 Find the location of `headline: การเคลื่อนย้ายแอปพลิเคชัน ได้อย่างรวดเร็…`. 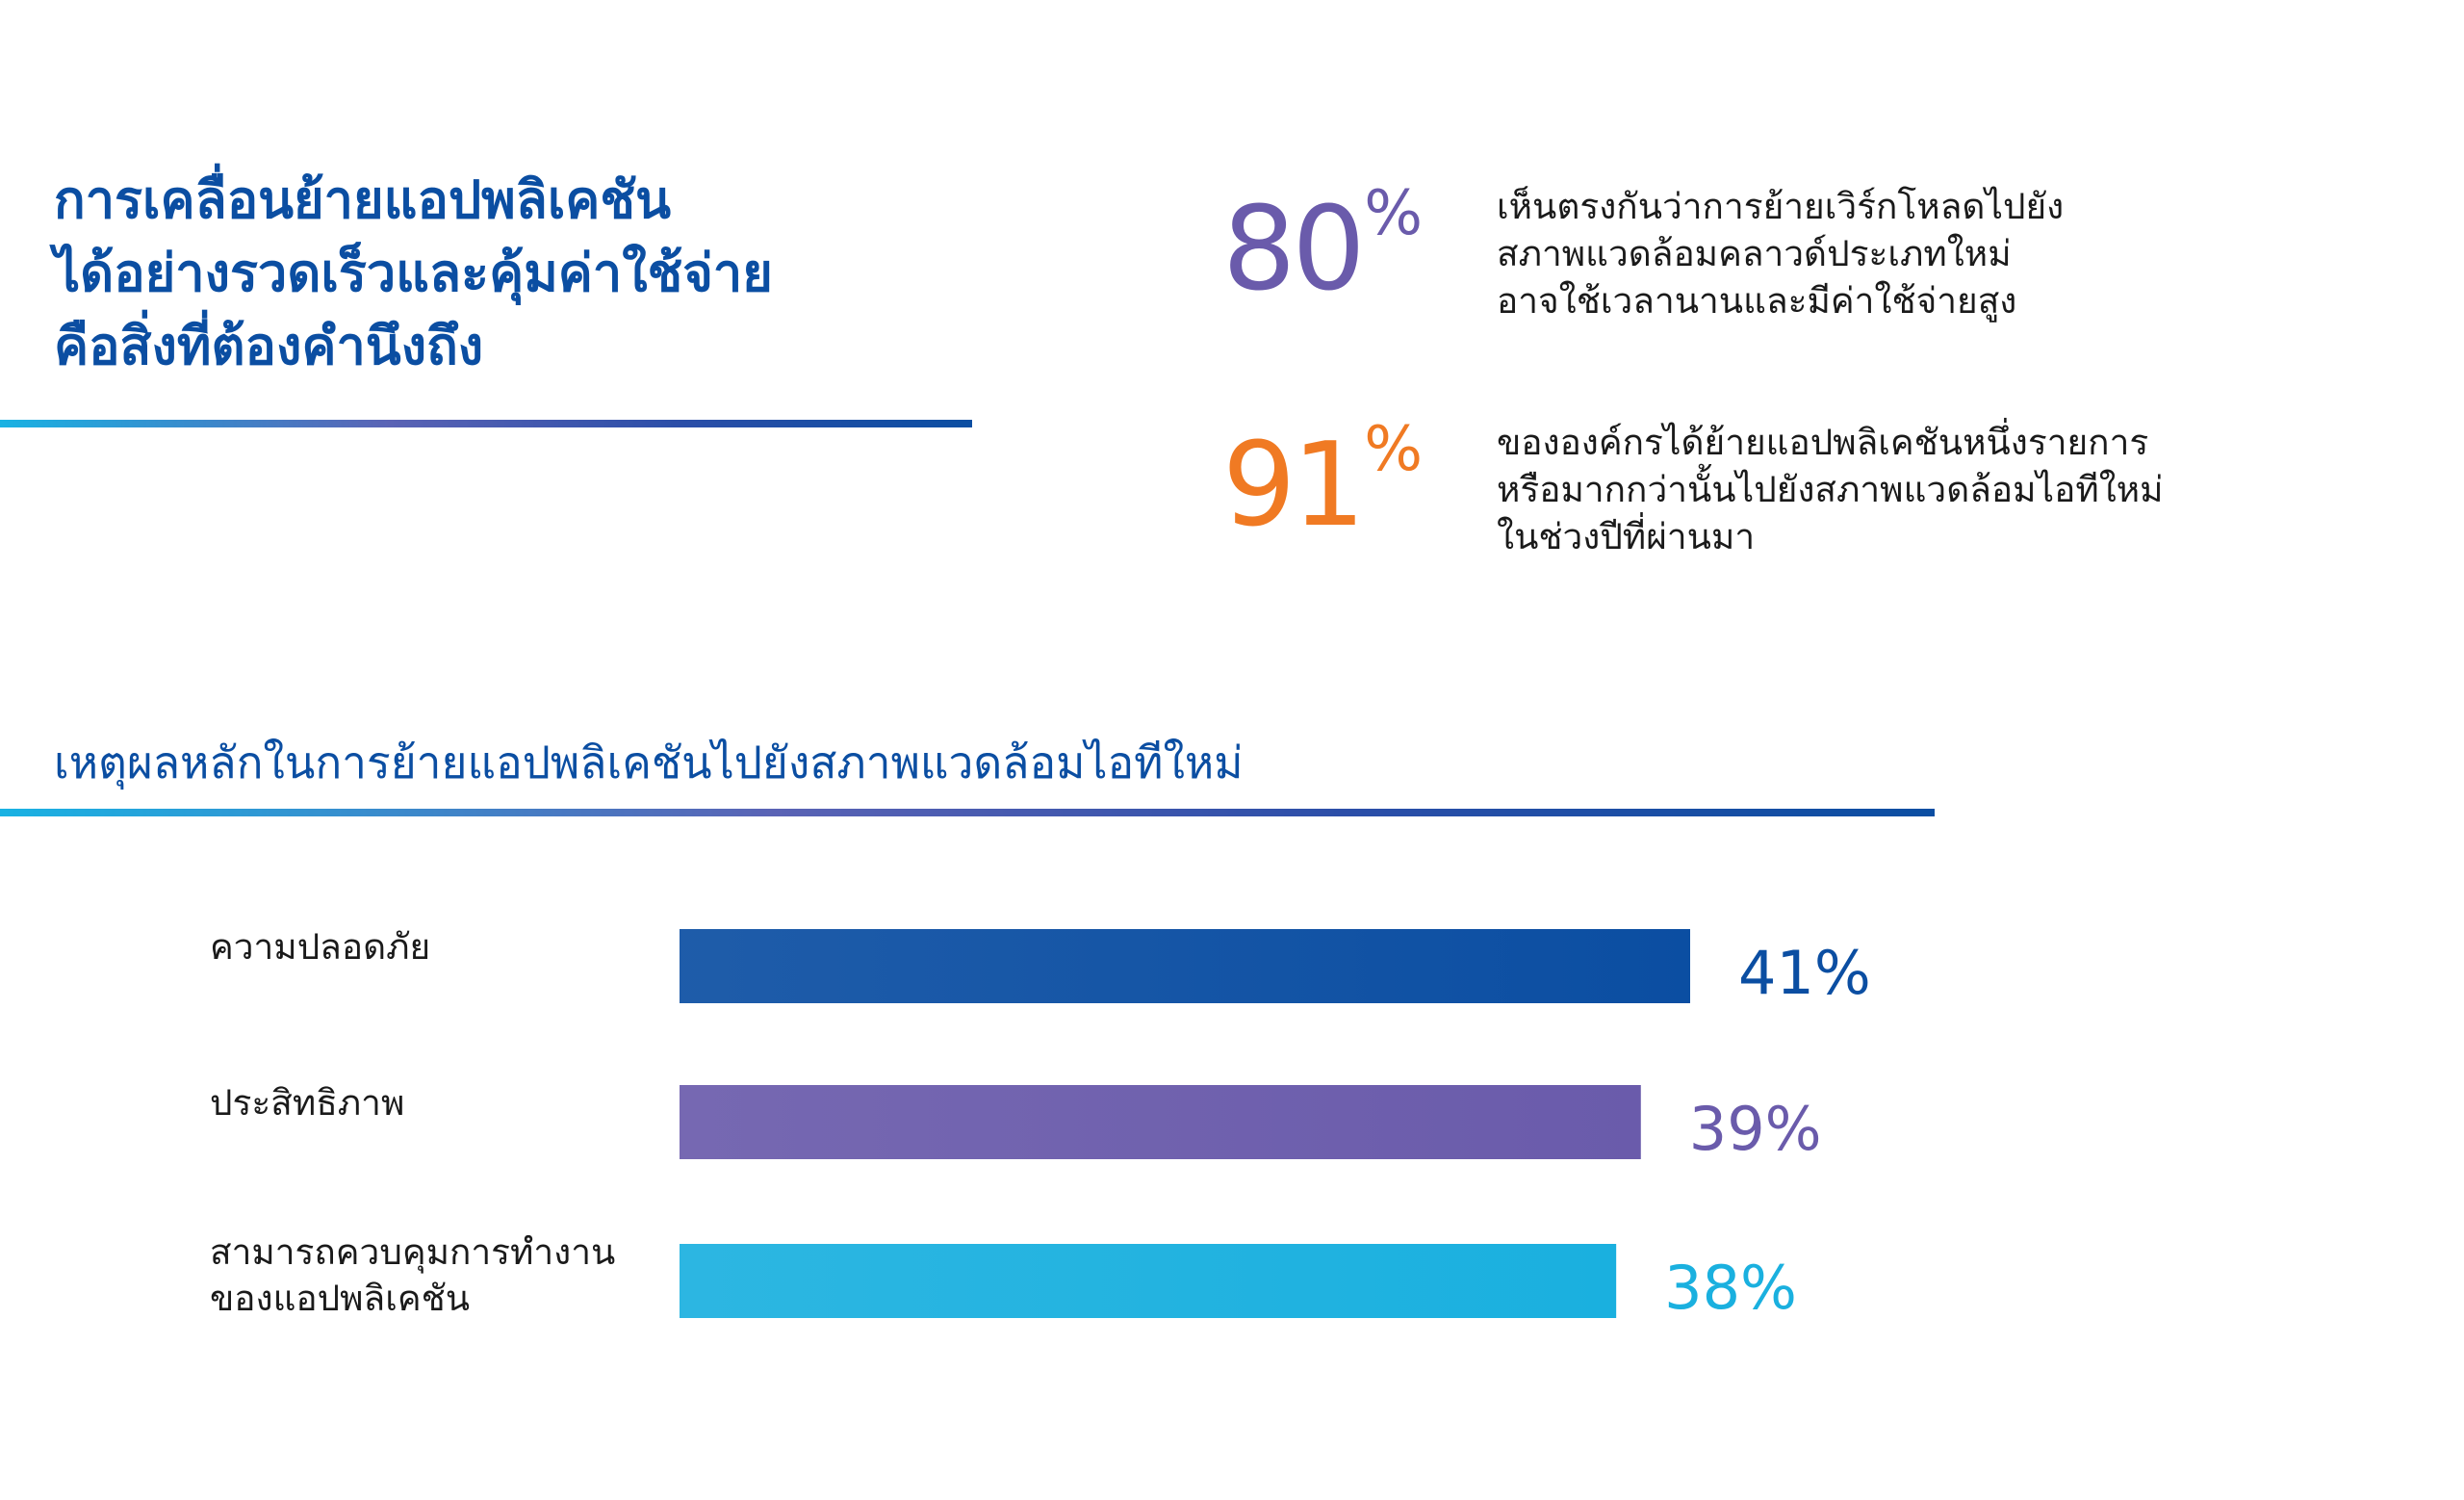

headline: การเคลื่อนย้ายแอปพลิเคชัน ได้อย่างรวดเร็… is located at coordinates (525, 273).